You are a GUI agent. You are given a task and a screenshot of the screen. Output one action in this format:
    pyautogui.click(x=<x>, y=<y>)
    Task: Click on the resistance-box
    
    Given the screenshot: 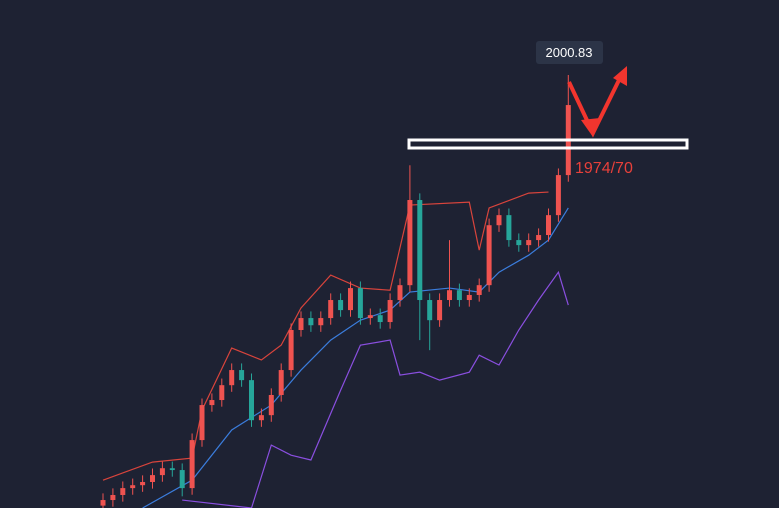 What is the action you would take?
    pyautogui.click(x=548, y=144)
    